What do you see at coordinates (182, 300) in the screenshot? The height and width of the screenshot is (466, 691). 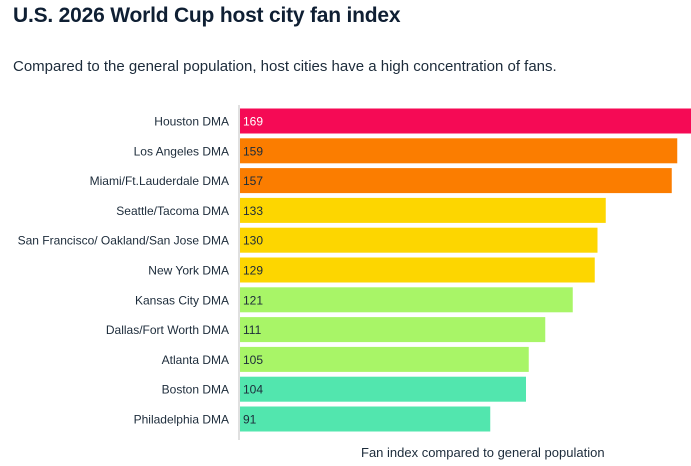 I see `category-label: Kansas City DMA` at bounding box center [182, 300].